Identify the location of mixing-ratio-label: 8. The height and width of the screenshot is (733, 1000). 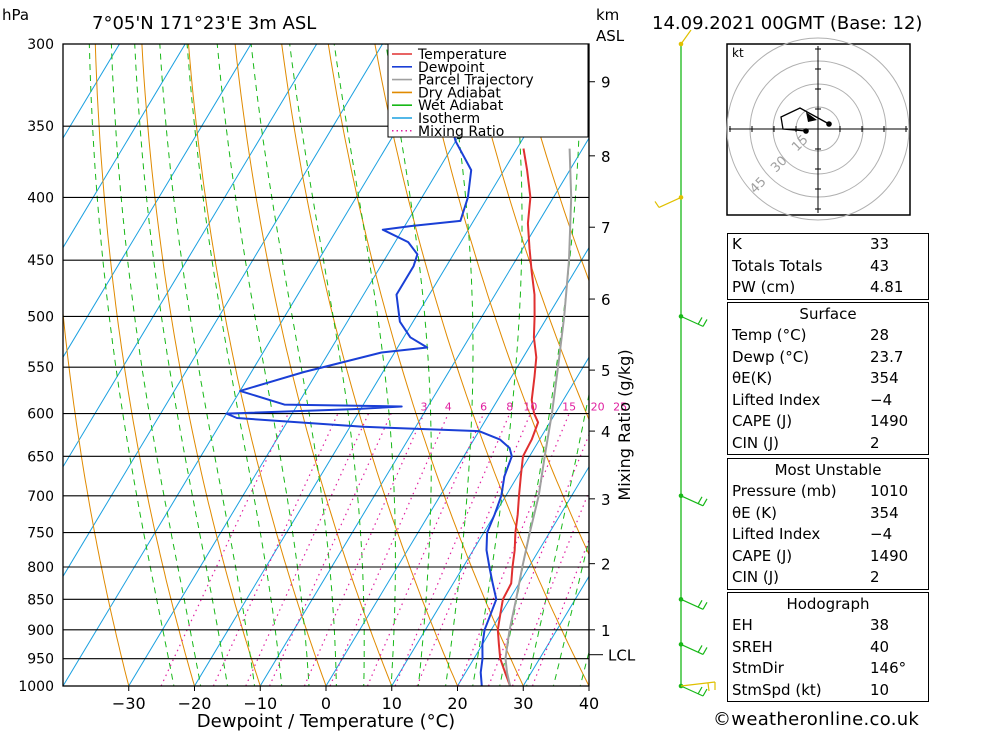
(509, 407).